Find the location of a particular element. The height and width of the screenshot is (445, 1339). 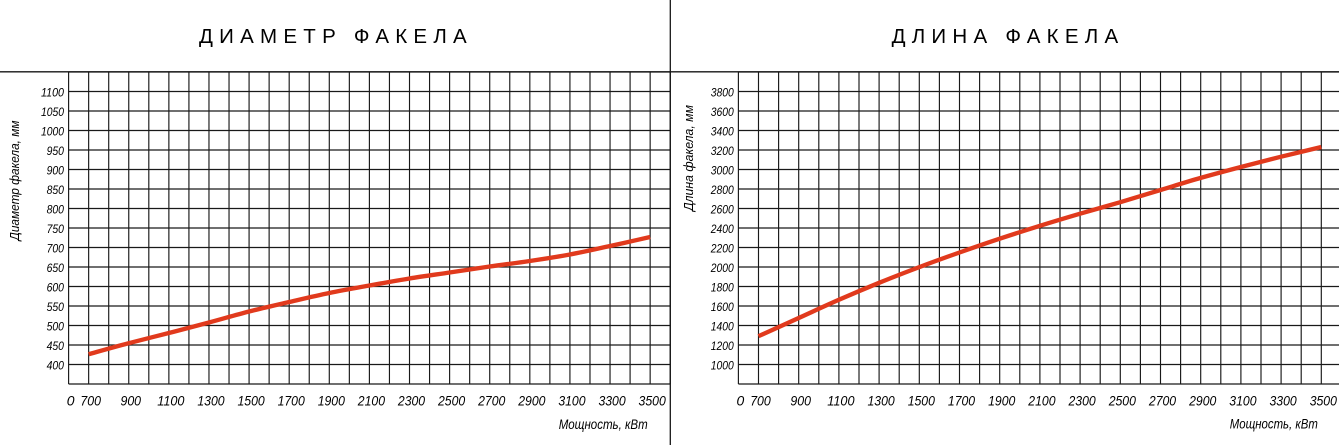

svg-text: 750 is located at coordinates (55, 229).